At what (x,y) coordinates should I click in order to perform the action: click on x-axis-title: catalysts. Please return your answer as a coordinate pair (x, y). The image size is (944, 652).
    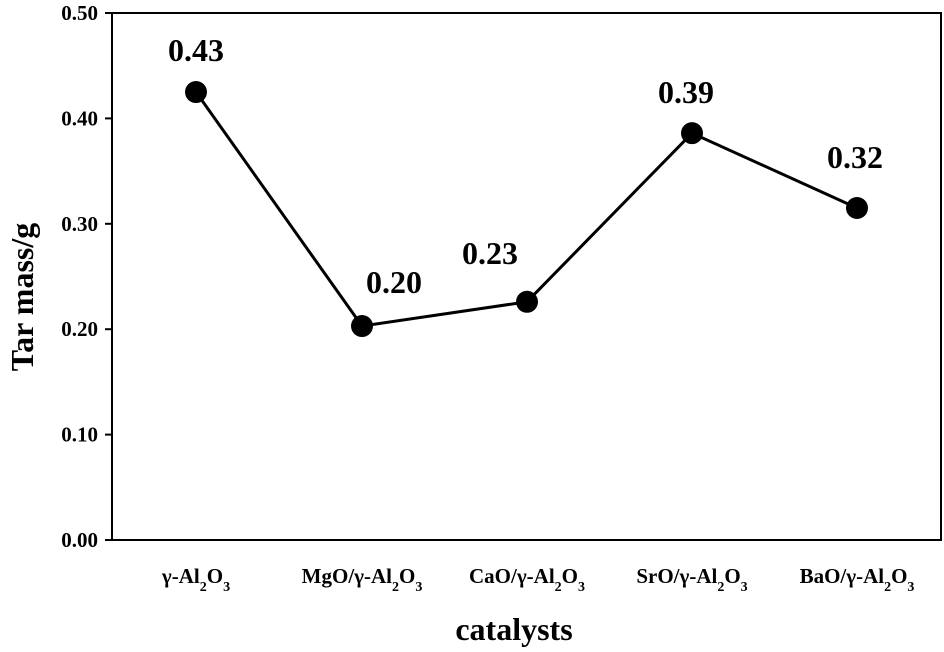
    Looking at the image, I should click on (513, 629).